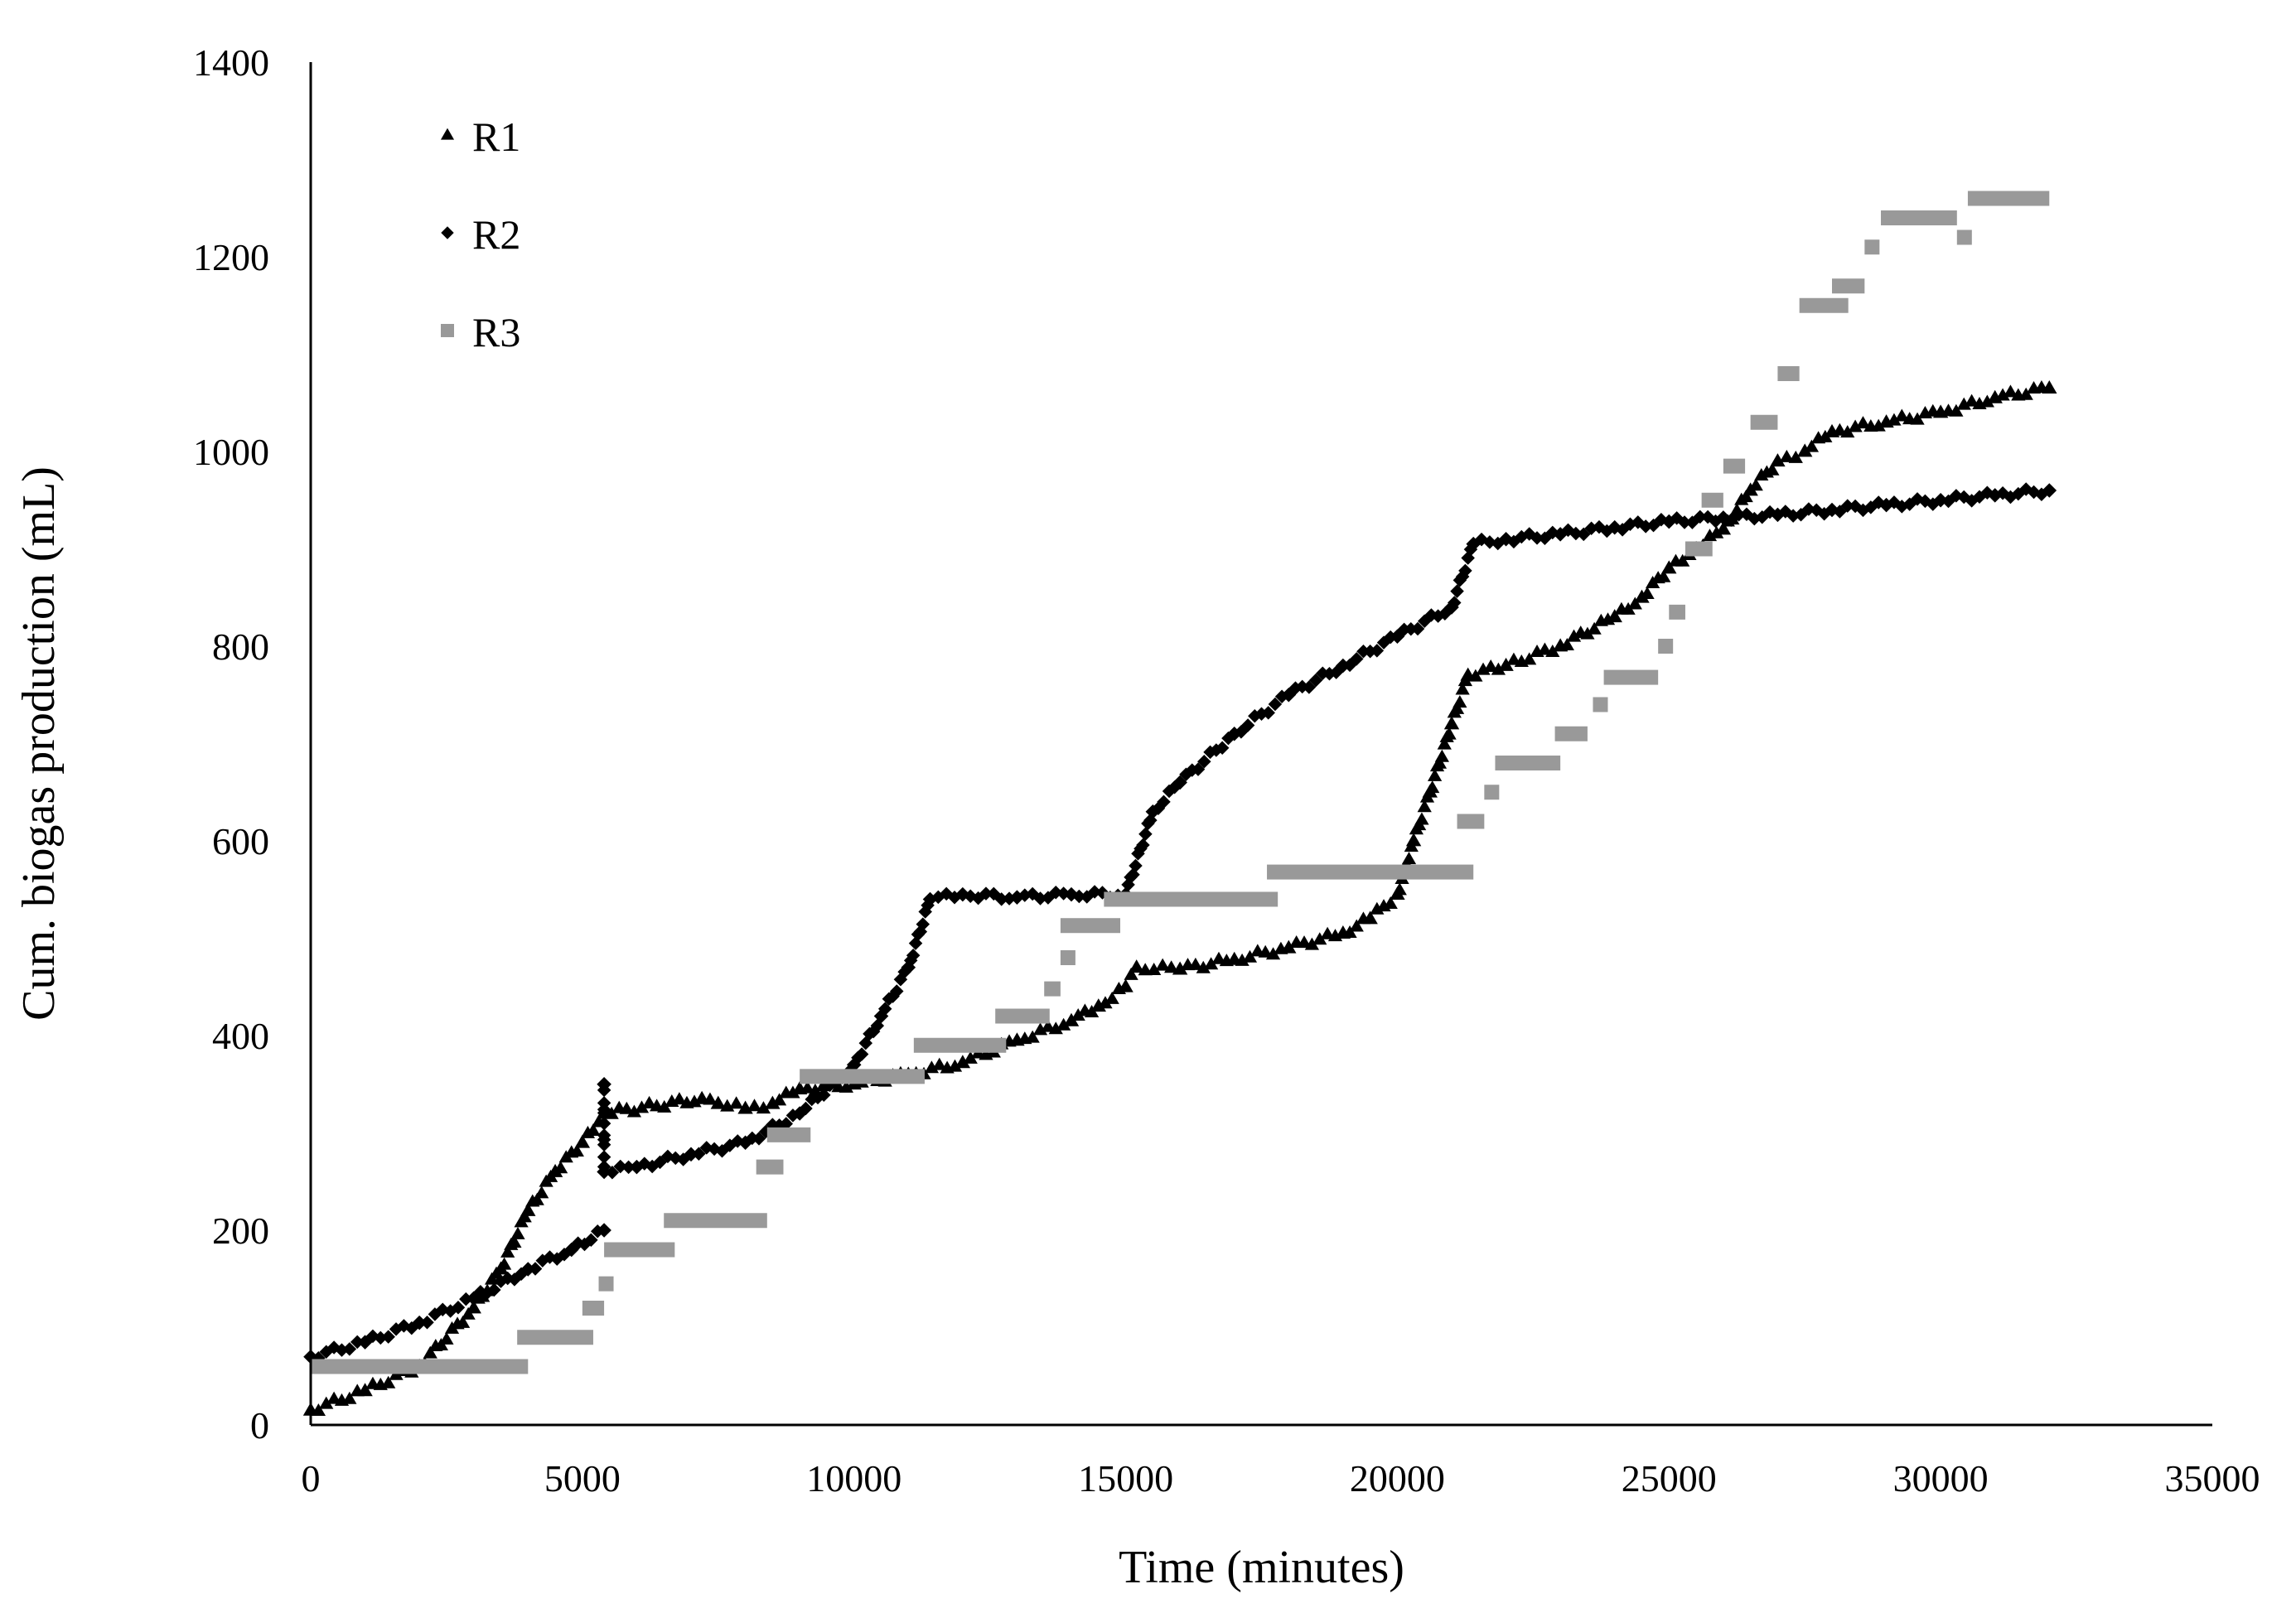 The height and width of the screenshot is (1613, 2296). What do you see at coordinates (1281, 1478) in the screenshot?
I see `x-tick-labels: 0 5000 10000 15000 20000 25000 30000 35000` at bounding box center [1281, 1478].